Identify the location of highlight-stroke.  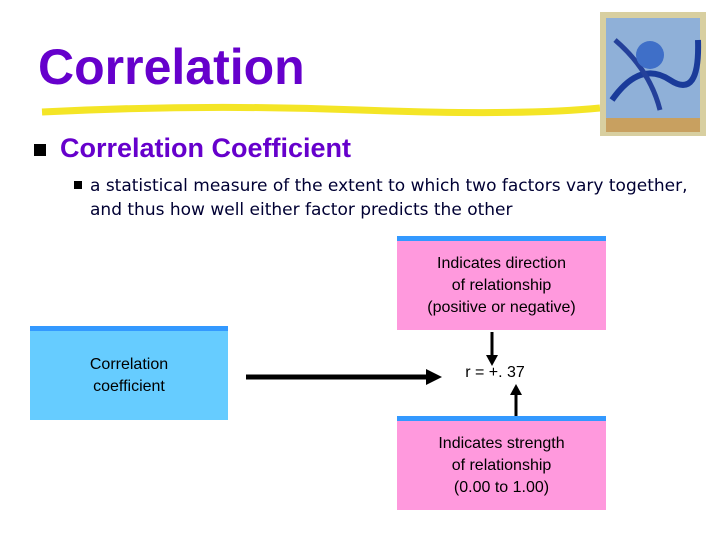
(321, 110).